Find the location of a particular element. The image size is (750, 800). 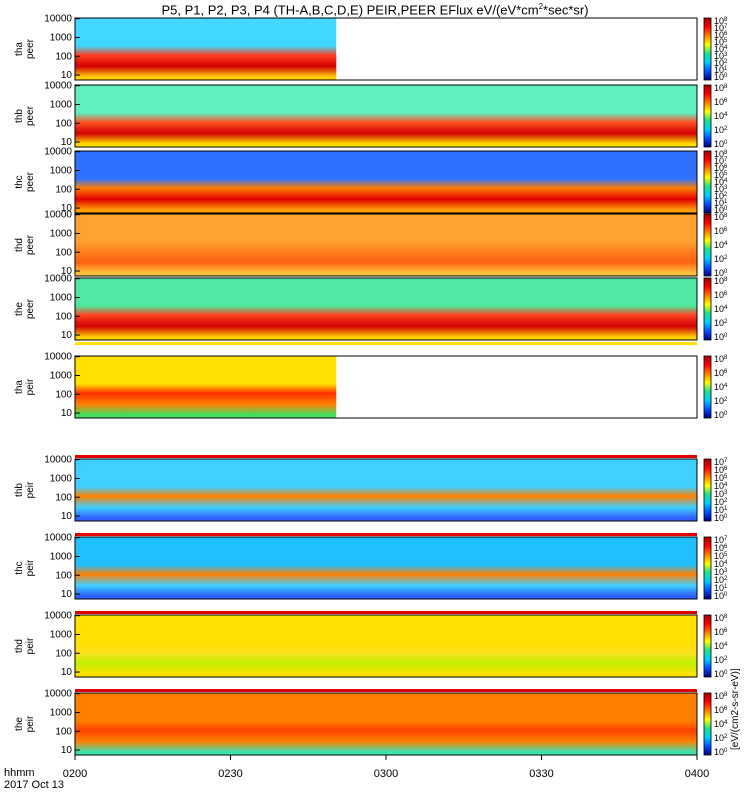

x-tick-label: 0200 is located at coordinates (75, 774).